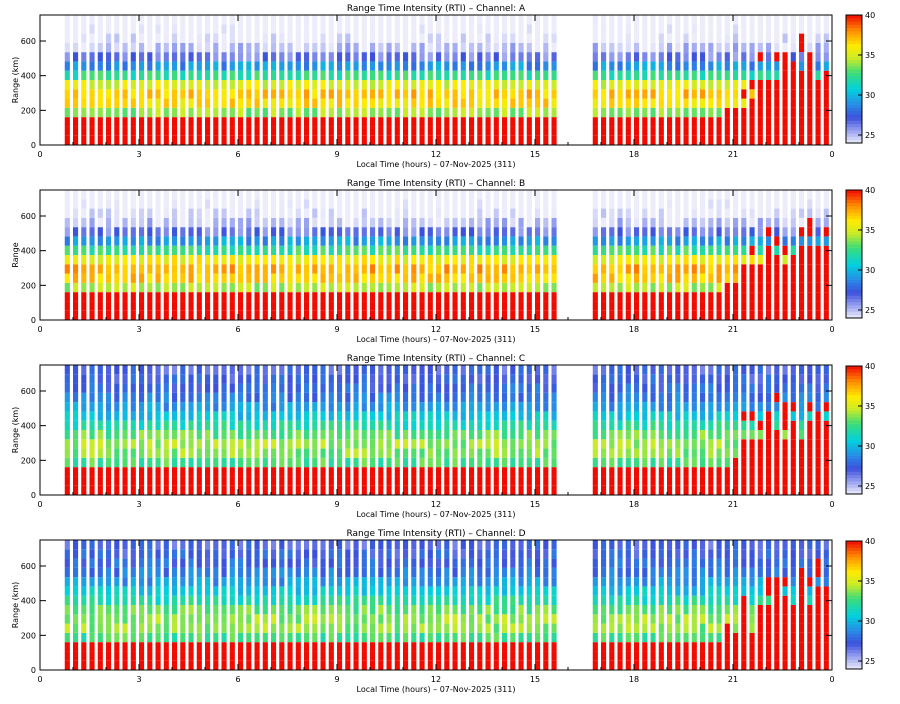  I want to click on x-tick-label: 18, so click(634, 154).